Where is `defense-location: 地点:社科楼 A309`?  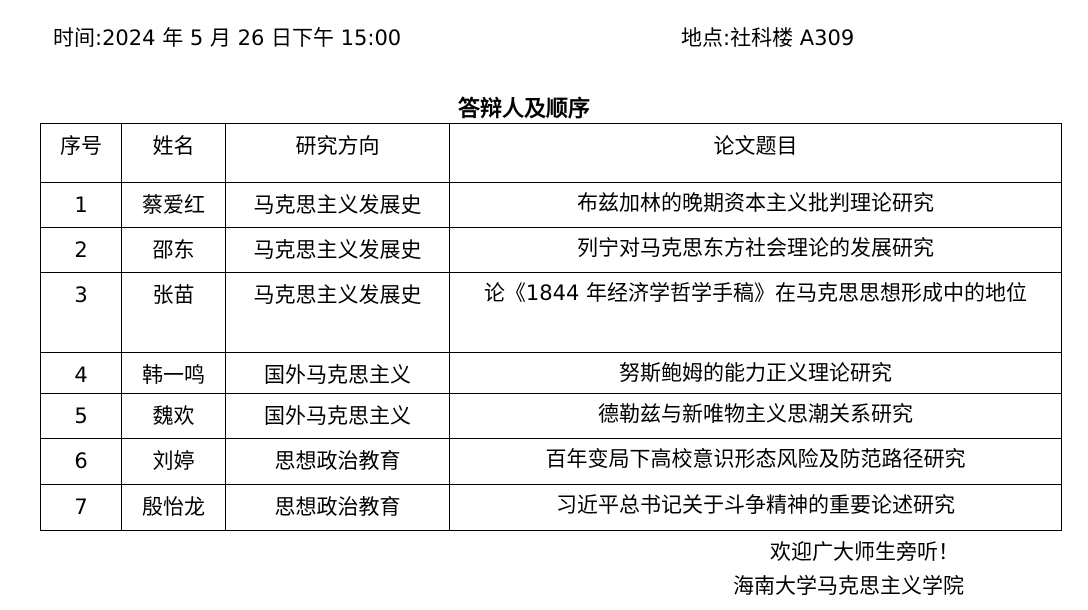
defense-location: 地点:社科楼 A309 is located at coordinates (768, 38).